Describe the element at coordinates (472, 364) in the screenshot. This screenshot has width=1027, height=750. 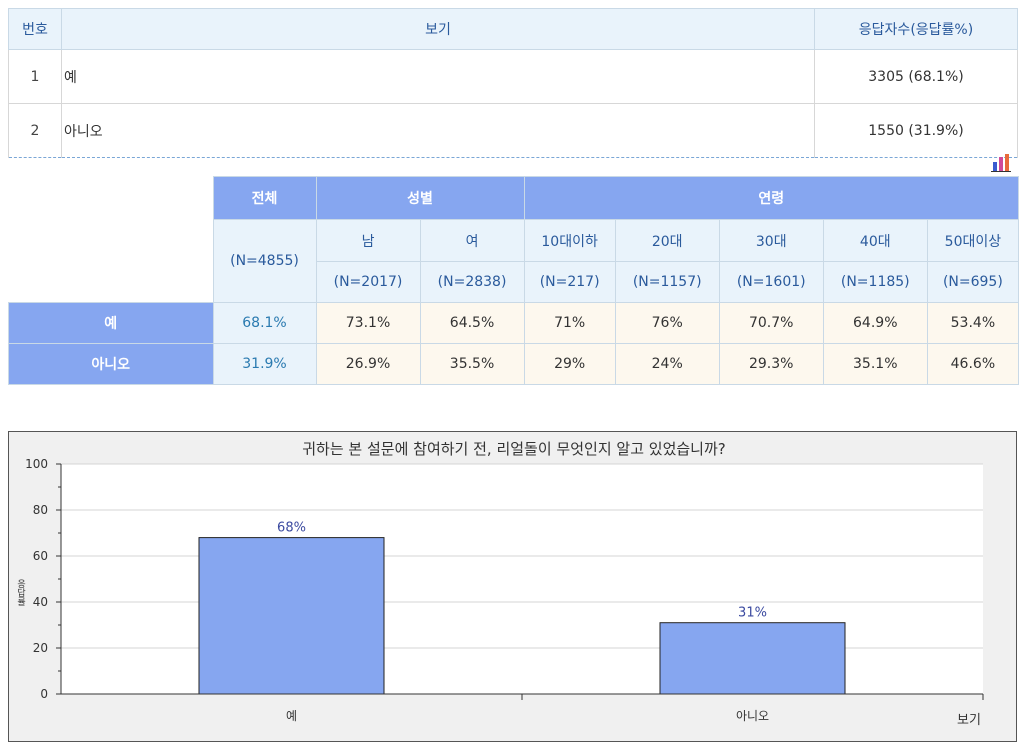
I see `crosstab-cell: 35.5%` at that location.